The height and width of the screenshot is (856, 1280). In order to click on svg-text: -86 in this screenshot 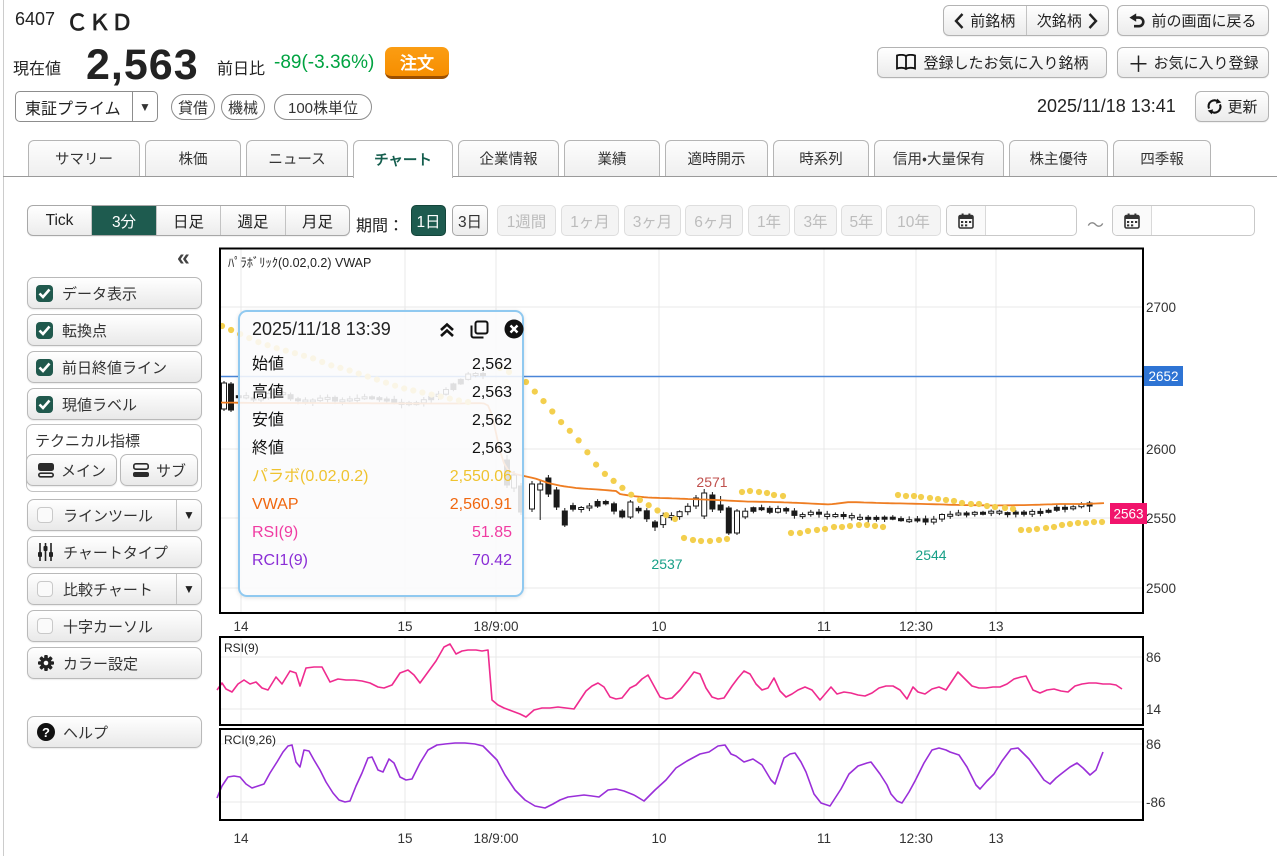, I will do `click(1156, 802)`.